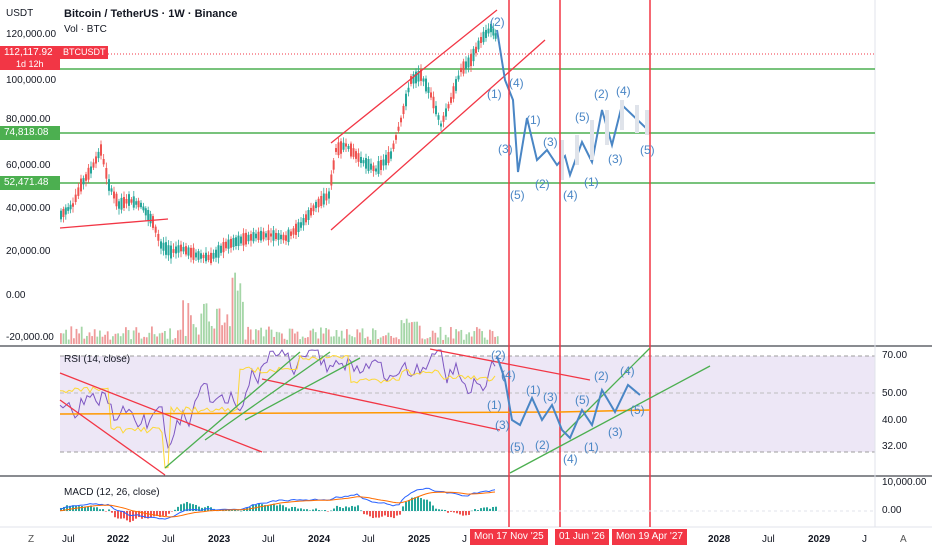 This screenshot has width=932, height=550. Describe the element at coordinates (533, 390) in the screenshot. I see `rsi-wave-label: (1)` at that location.